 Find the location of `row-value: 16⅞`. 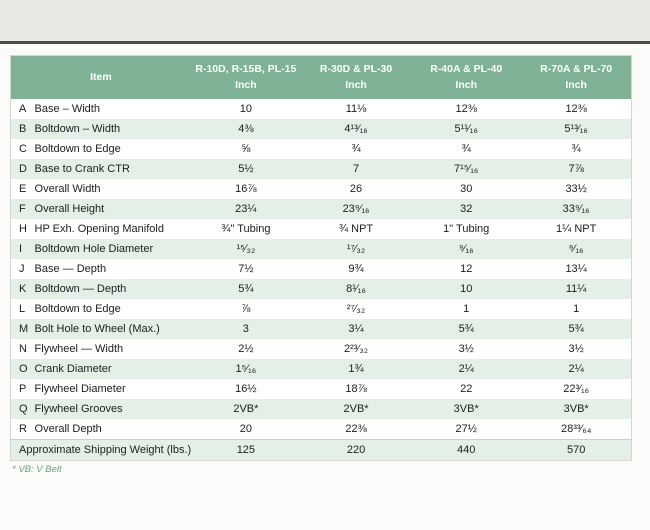

row-value: 16⅞ is located at coordinates (246, 189).